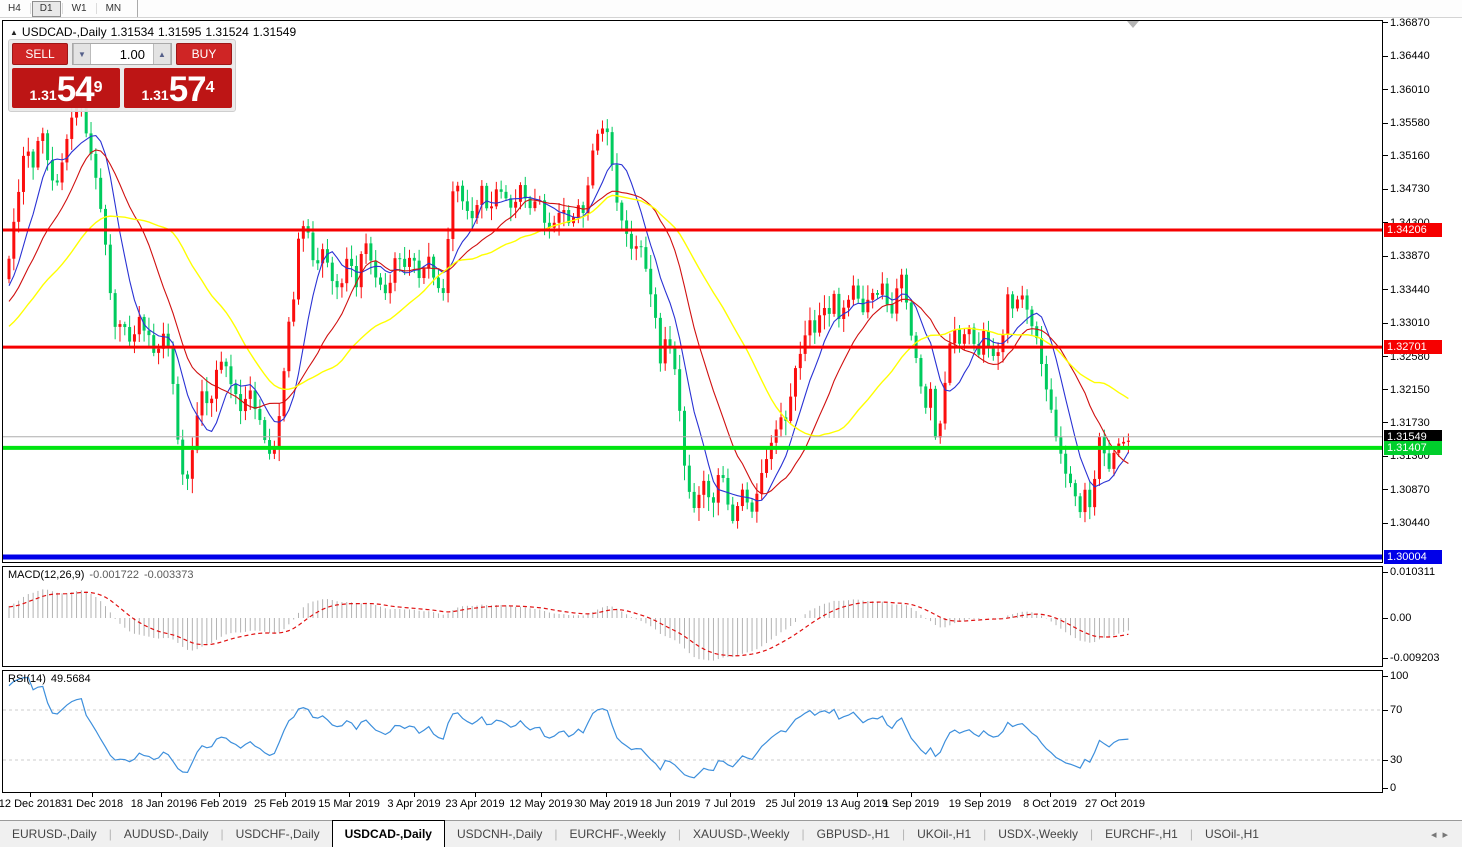 Image resolution: width=1462 pixels, height=847 pixels. I want to click on volume-control: ▼ ▲, so click(122, 54).